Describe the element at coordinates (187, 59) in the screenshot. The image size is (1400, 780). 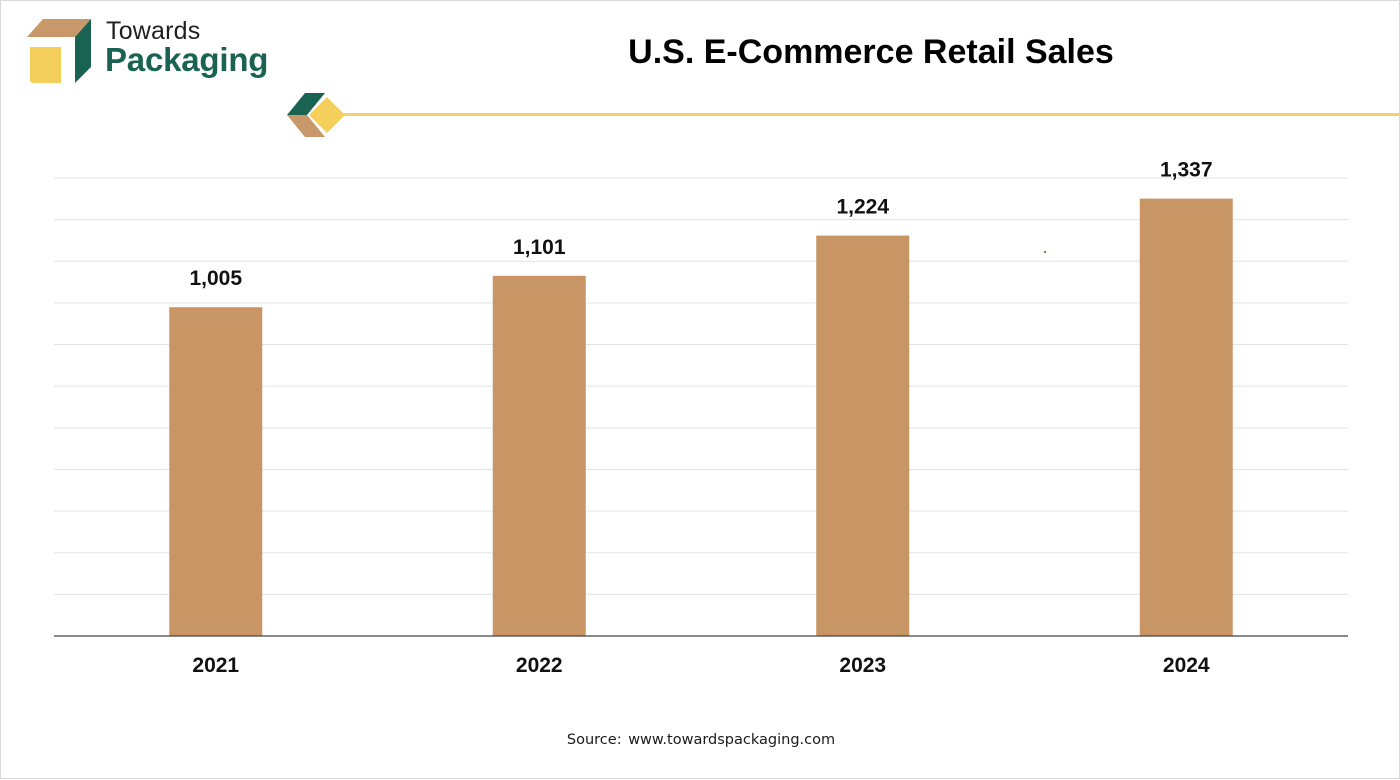
I see `brand-name-bottom: Packaging` at that location.